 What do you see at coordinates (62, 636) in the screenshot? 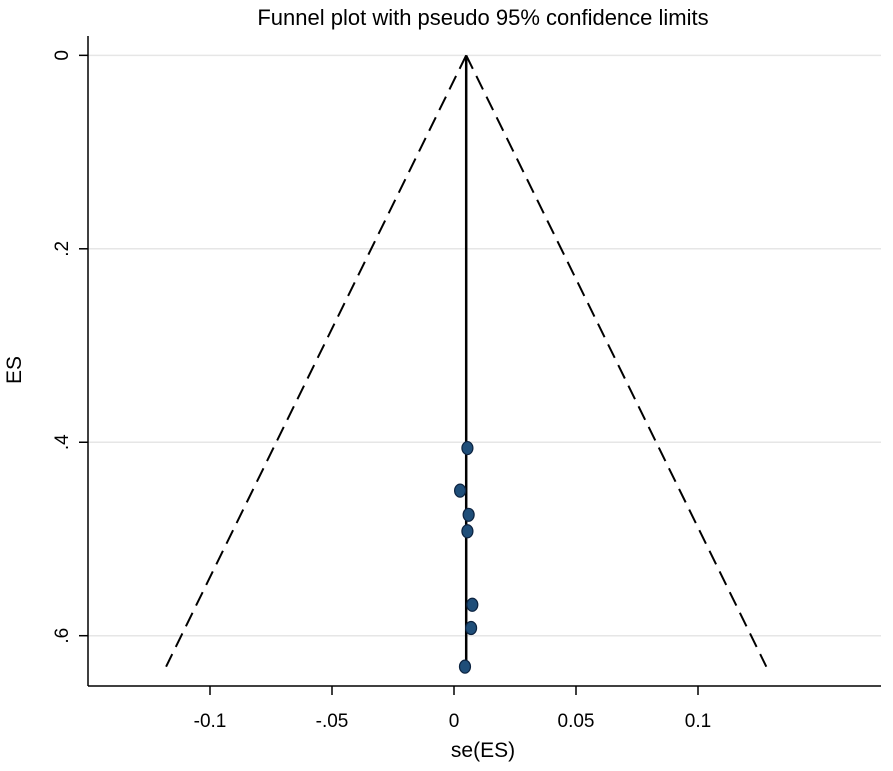
I see `y-tick-label-3: .6` at bounding box center [62, 636].